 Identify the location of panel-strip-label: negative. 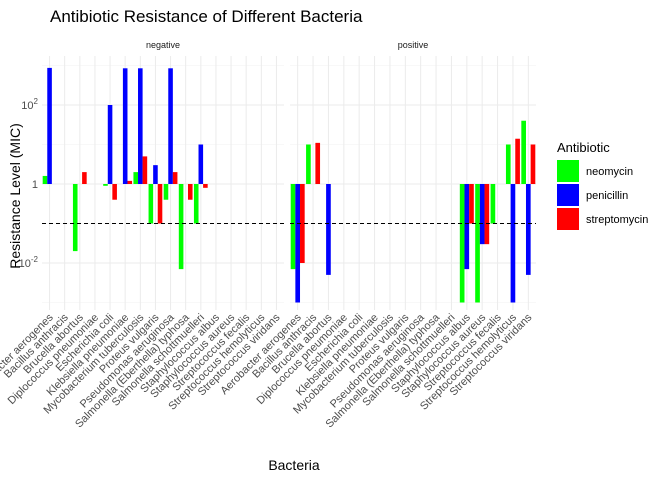
(163, 45).